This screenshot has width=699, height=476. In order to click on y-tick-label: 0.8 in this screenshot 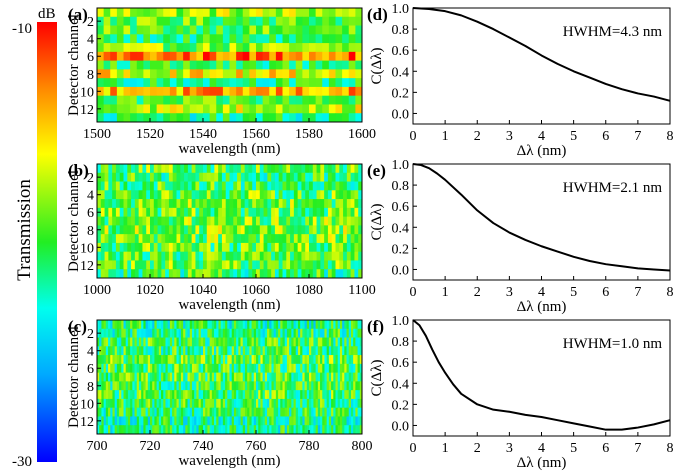, I will do `click(401, 342)`.